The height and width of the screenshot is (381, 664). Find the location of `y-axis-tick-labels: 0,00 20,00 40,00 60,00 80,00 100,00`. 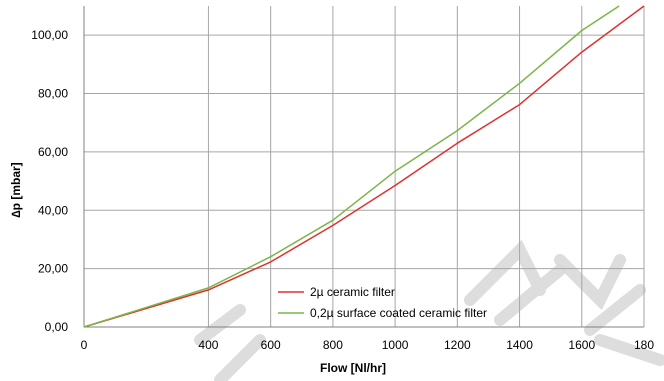

y-axis-tick-labels: 0,00 20,00 40,00 60,00 80,00 100,00 is located at coordinates (49, 181).